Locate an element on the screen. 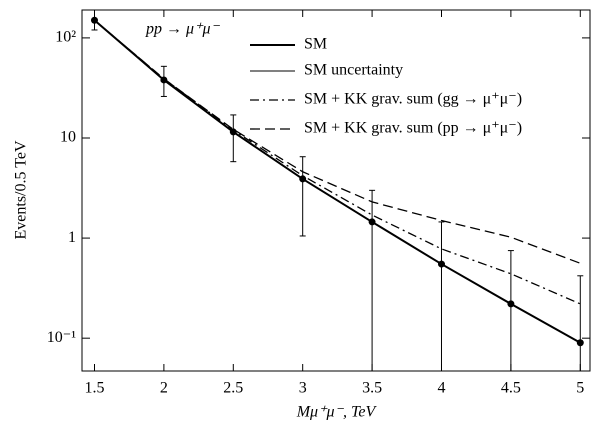 This screenshot has height=431, width=600. legend-label: SM + KK grav. sum (pp → μ⁺μ⁻) is located at coordinates (413, 128).